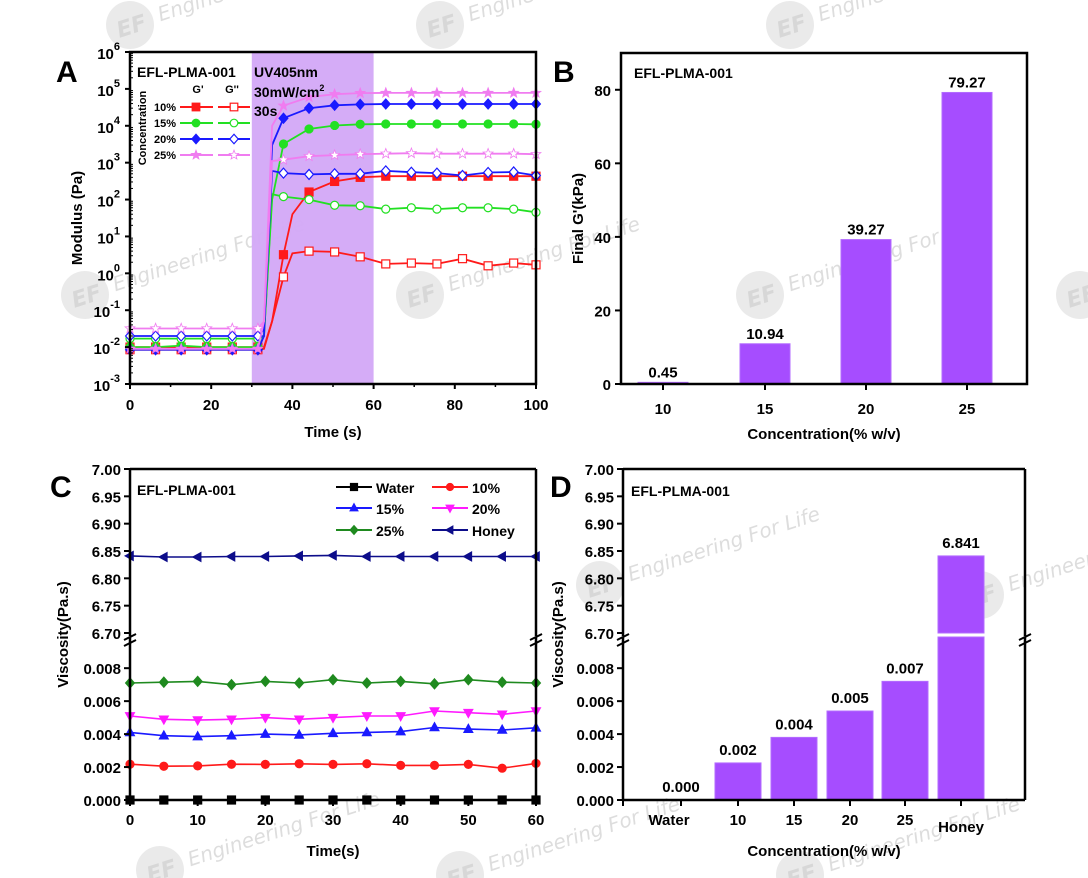 The image size is (1088, 878). Describe the element at coordinates (602, 91) in the screenshot. I see `y-tick-label: 80` at that location.